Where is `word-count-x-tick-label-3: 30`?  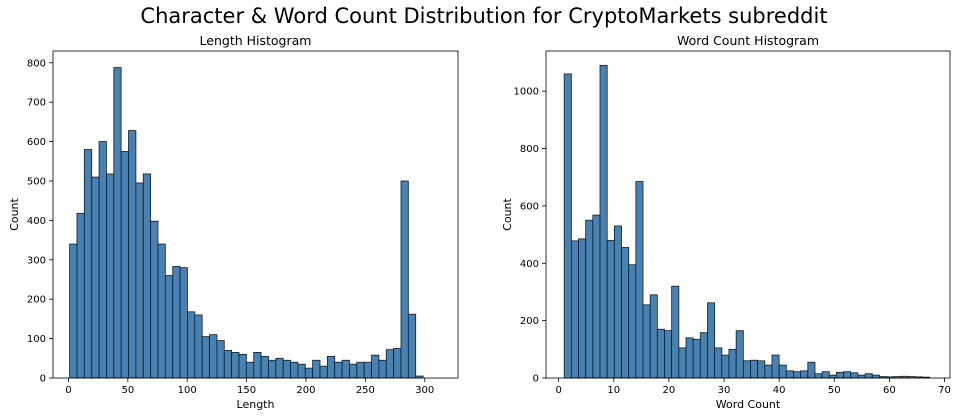
word-count-x-tick-label-3: 30 is located at coordinates (724, 390).